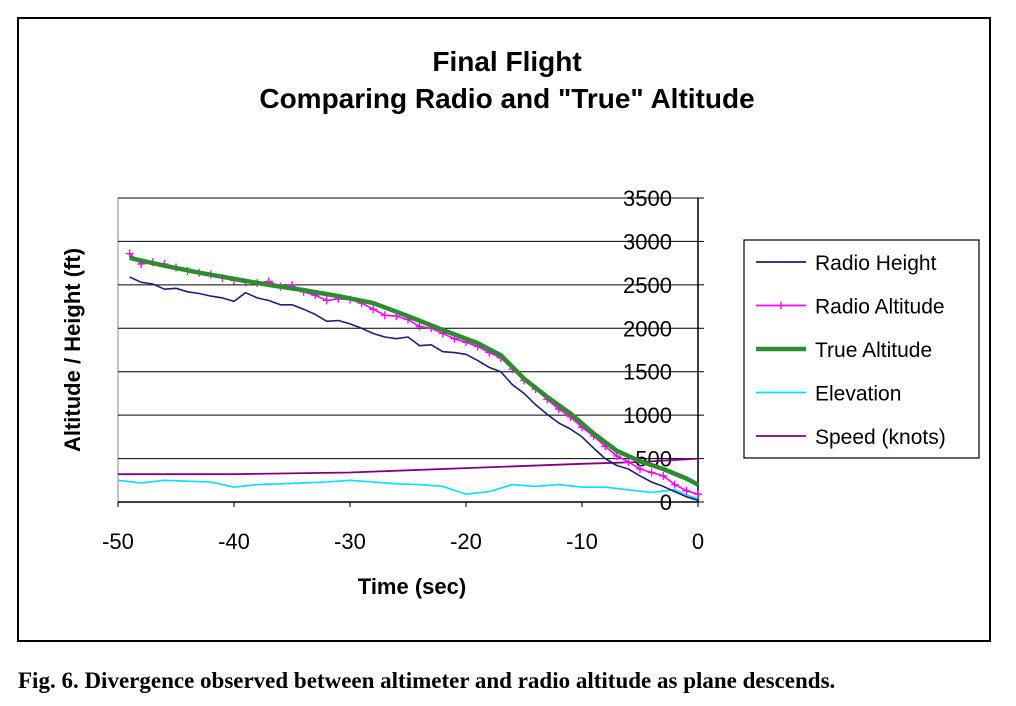 This screenshot has height=706, width=1016. What do you see at coordinates (647, 328) in the screenshot?
I see `y-tick-label: 2000` at bounding box center [647, 328].